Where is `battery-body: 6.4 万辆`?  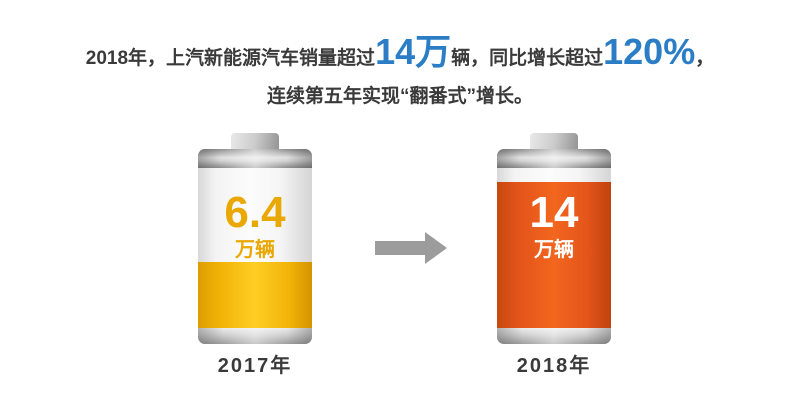
battery-body: 6.4 万辆 is located at coordinates (255, 248).